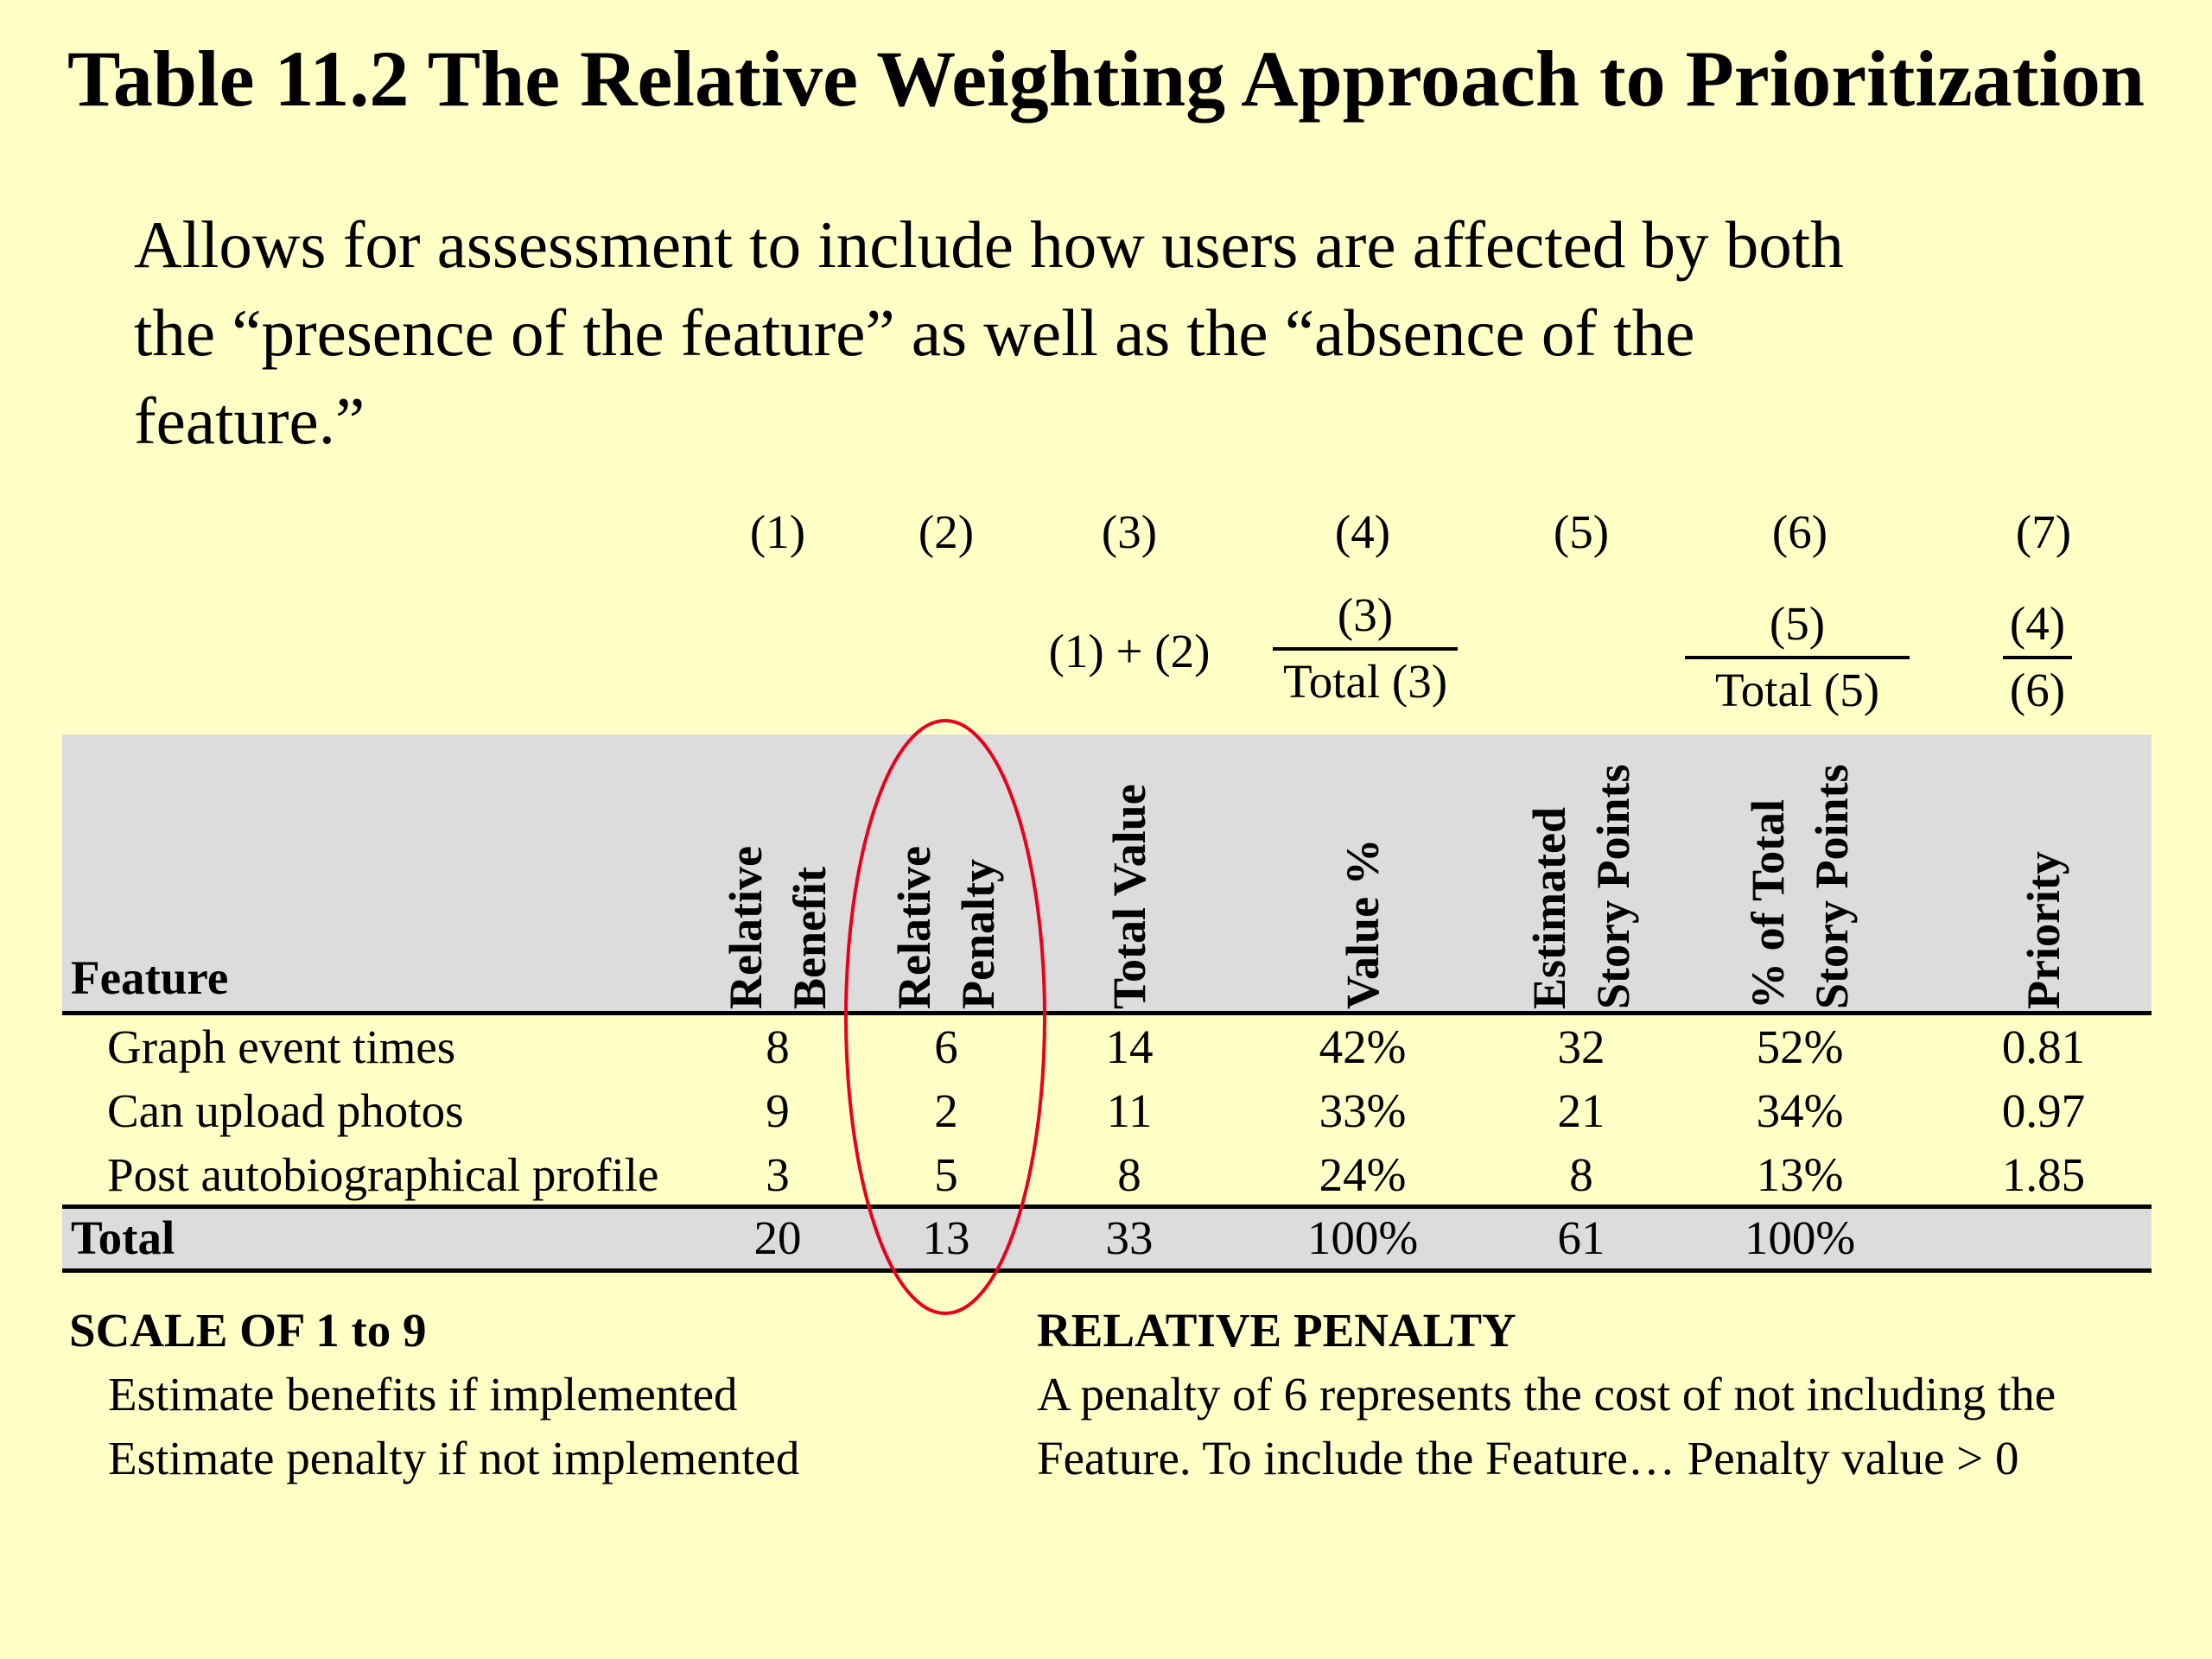  I want to click on penalty-column-ellipse, so click(945, 1017).